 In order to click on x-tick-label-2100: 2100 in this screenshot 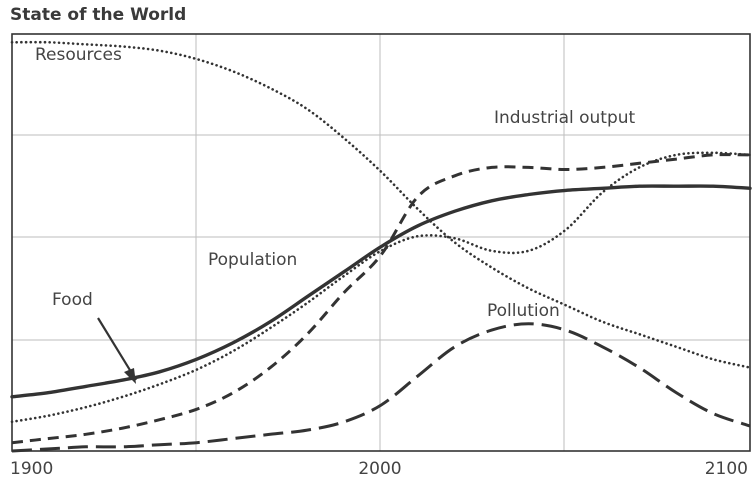, I will do `click(726, 469)`.